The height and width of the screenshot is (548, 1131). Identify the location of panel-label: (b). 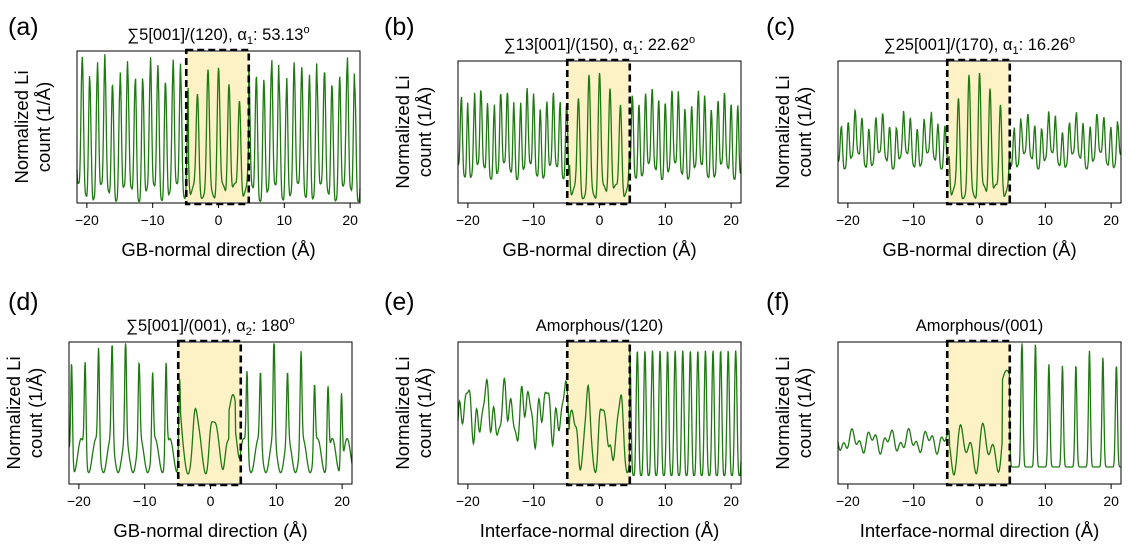
(399, 27).